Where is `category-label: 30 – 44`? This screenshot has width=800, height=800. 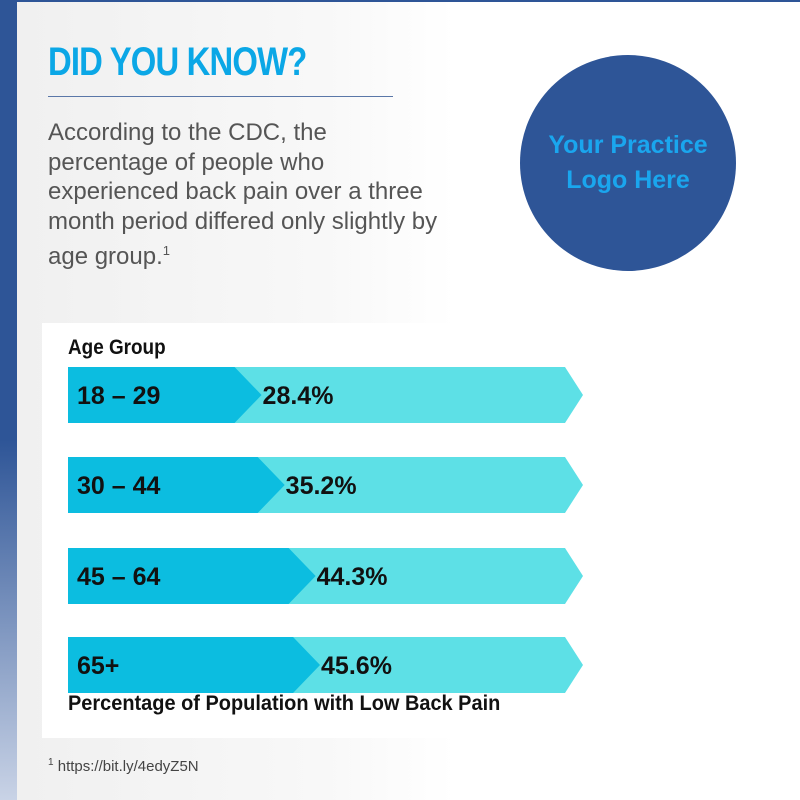 category-label: 30 – 44 is located at coordinates (119, 486).